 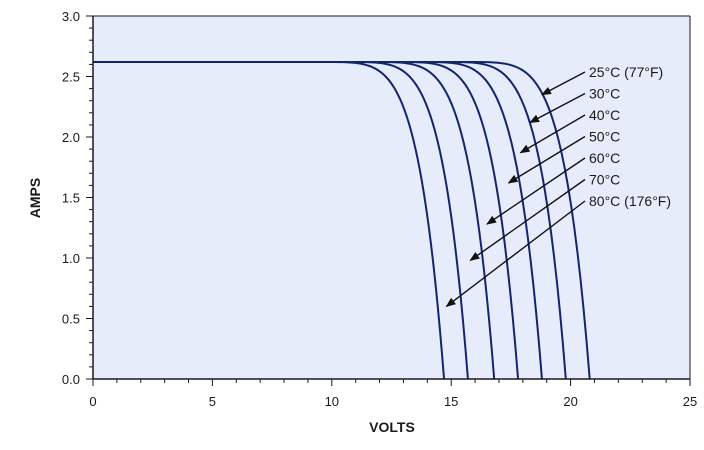 What do you see at coordinates (626, 72) in the screenshot?
I see `curve-label: 25°C (77°F)` at bounding box center [626, 72].